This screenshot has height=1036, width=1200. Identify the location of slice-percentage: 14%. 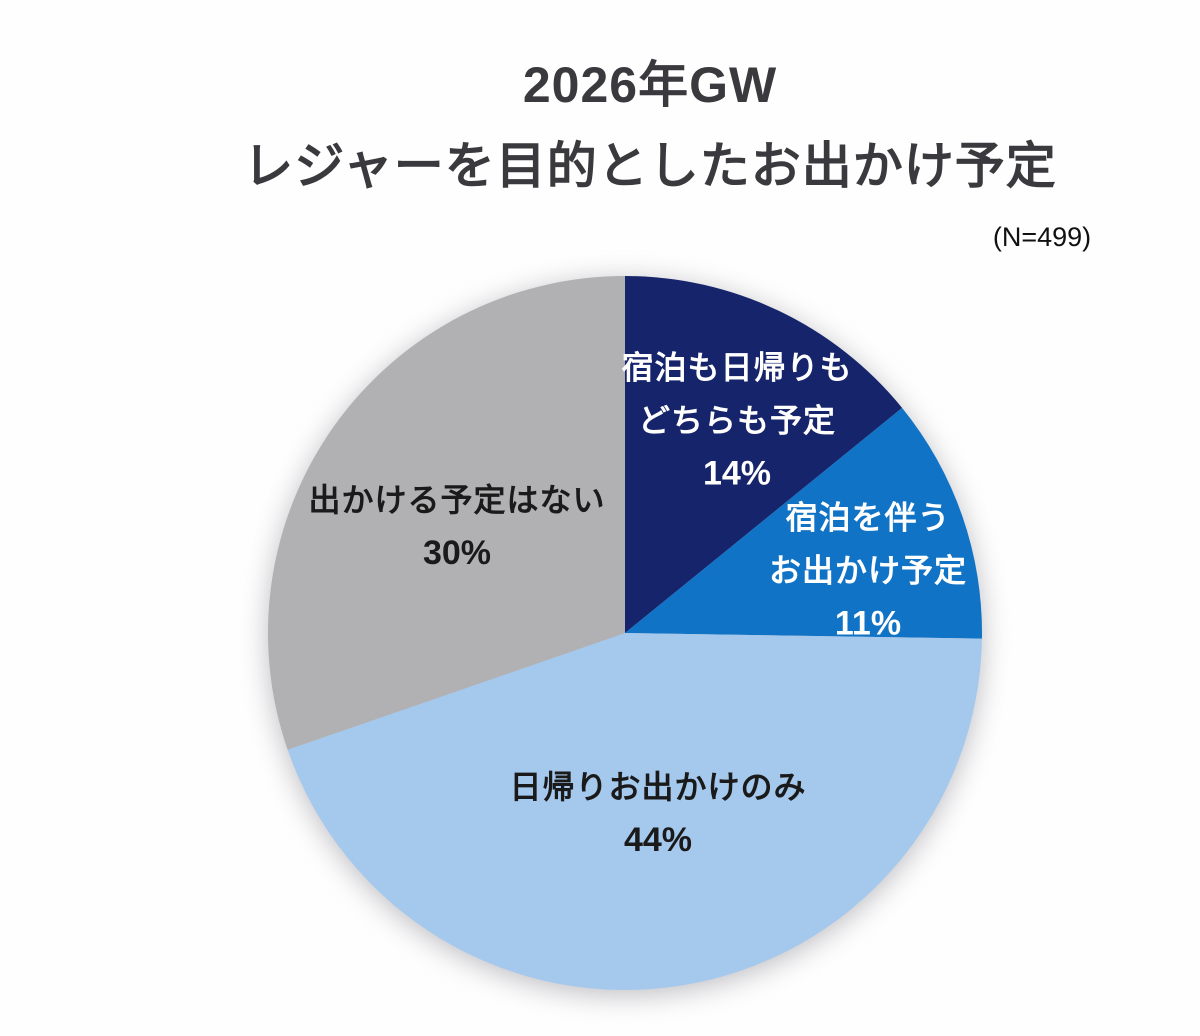
(737, 473).